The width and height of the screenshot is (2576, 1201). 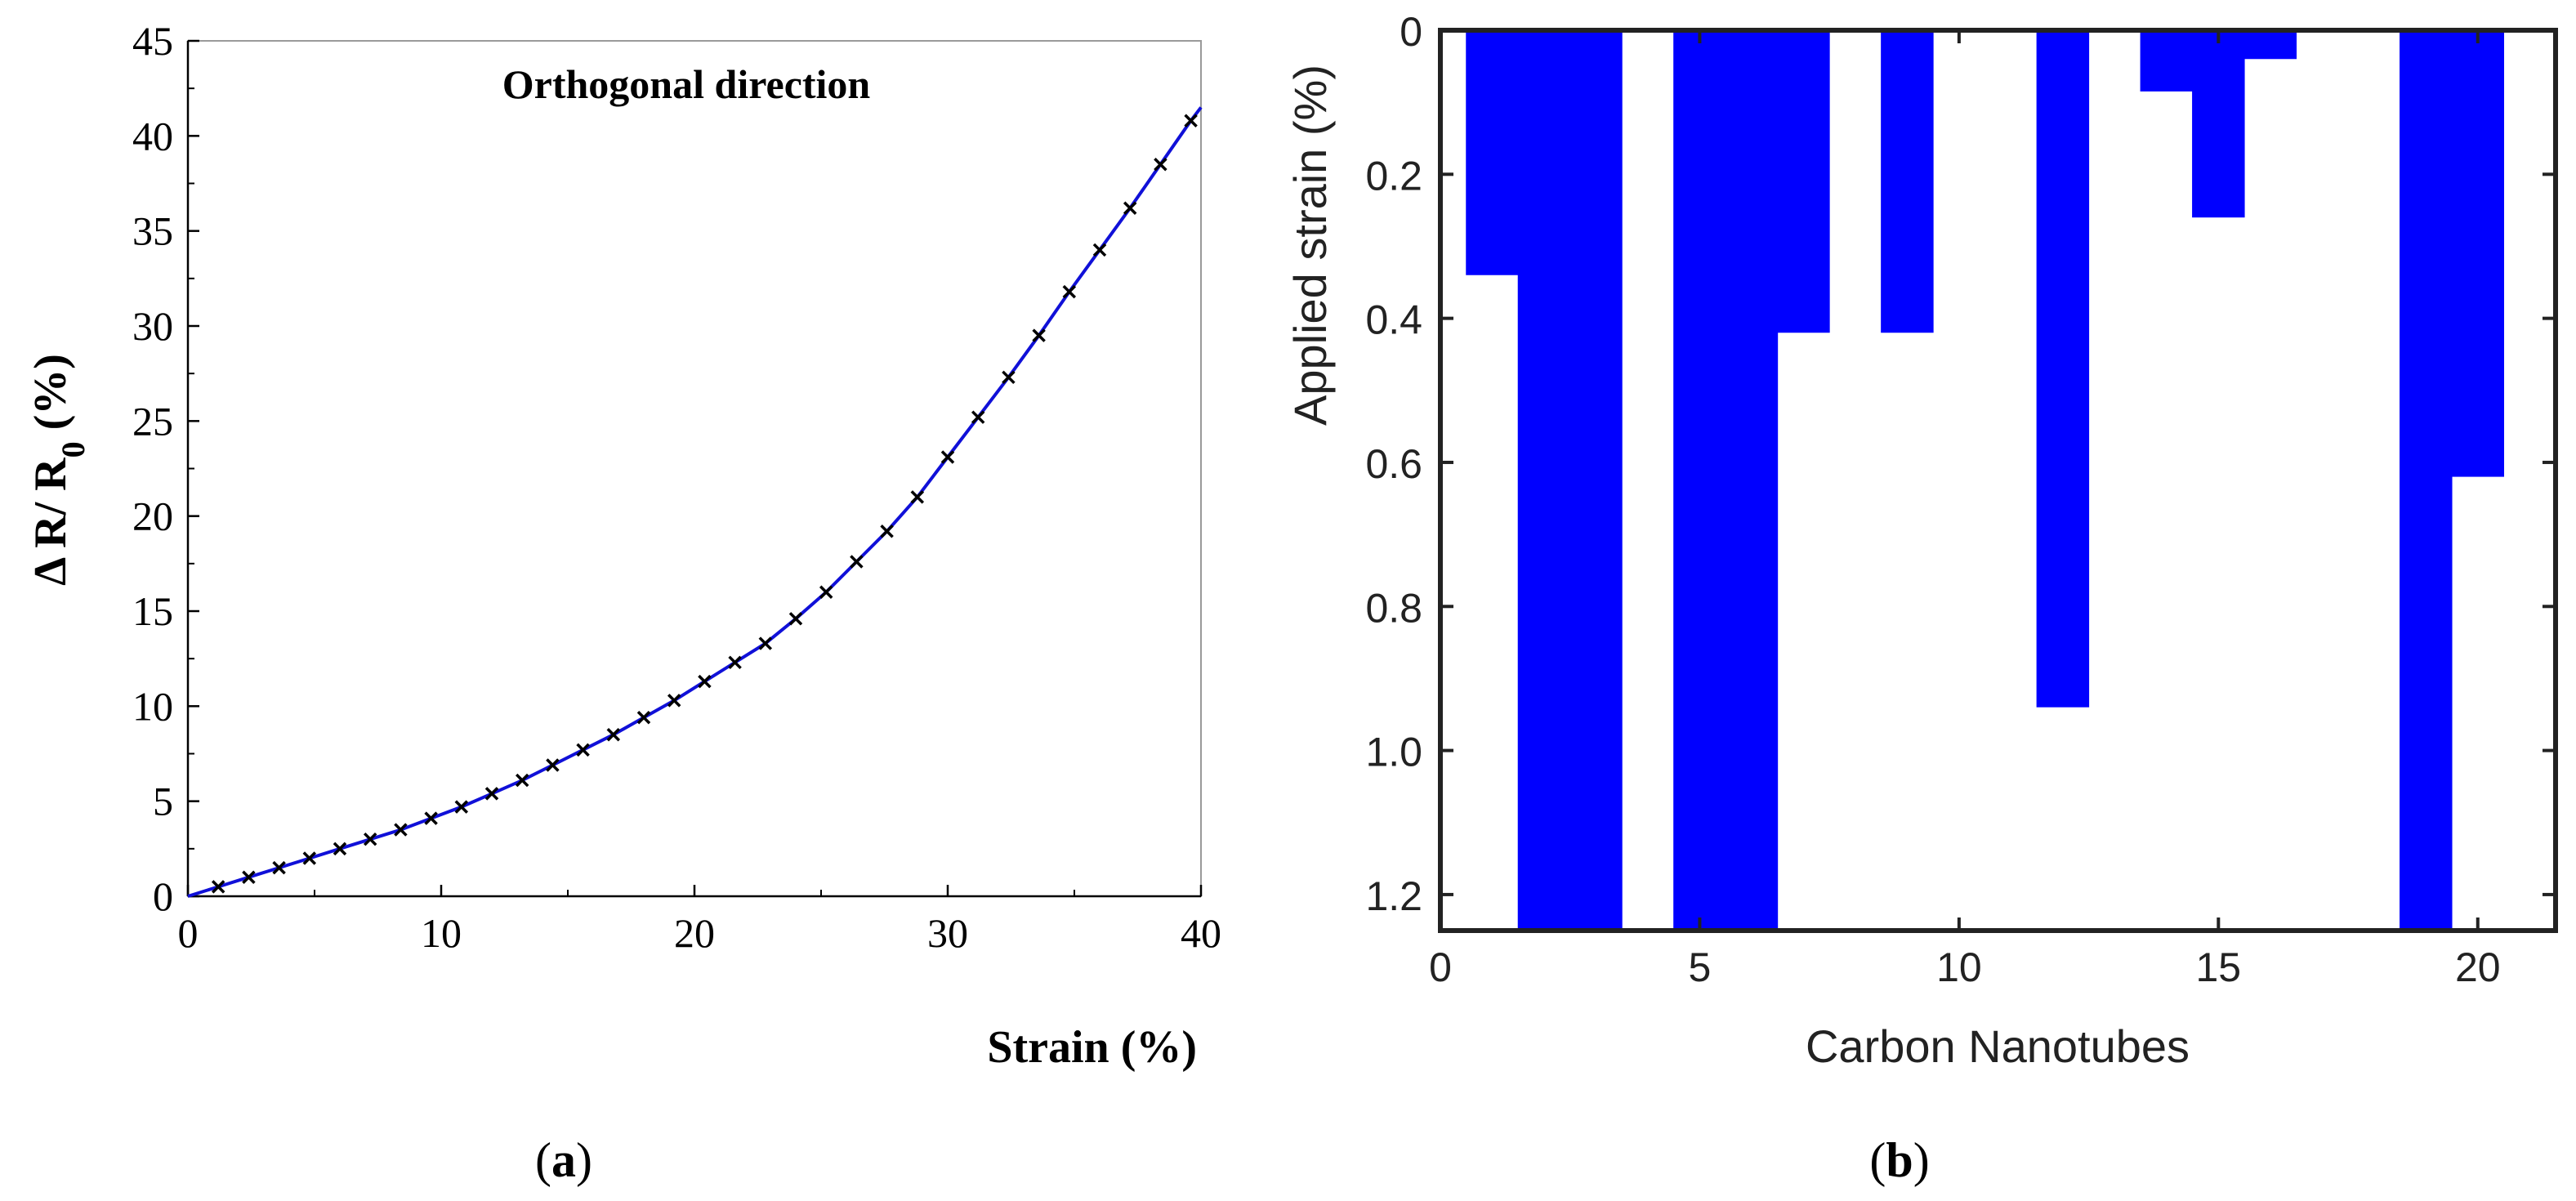 I want to click on x-axis-label-a: Strain (%), so click(x=1092, y=1047).